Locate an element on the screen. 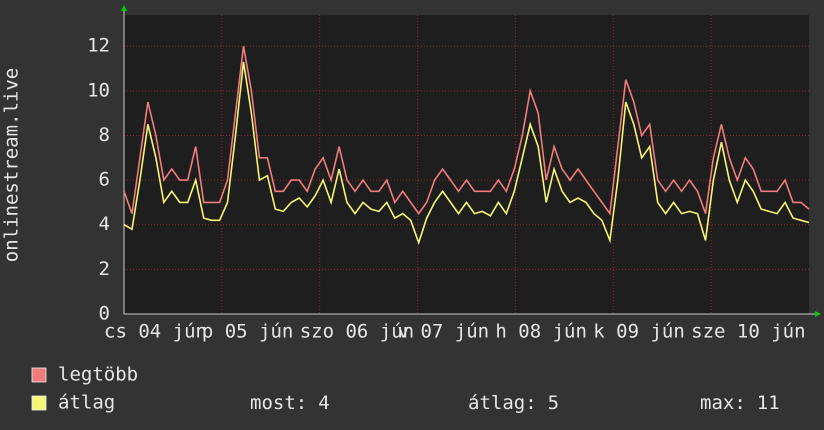 This screenshot has width=824, height=430. stat-label: most: is located at coordinates (278, 403).